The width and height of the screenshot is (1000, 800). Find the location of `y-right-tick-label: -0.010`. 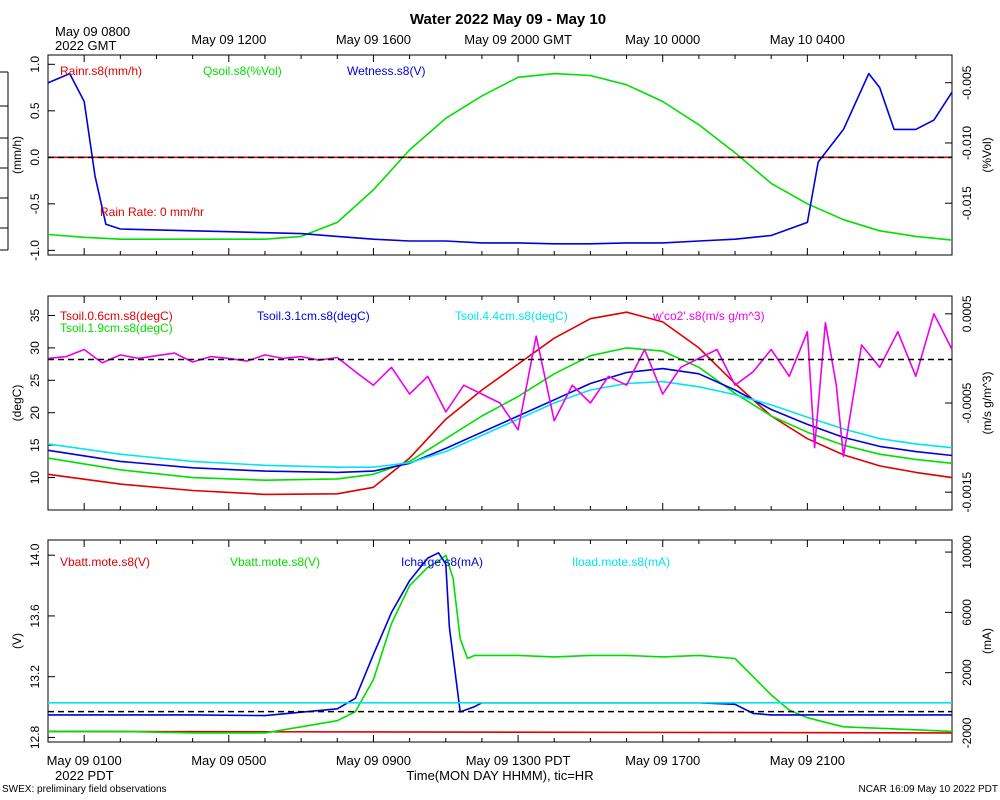

y-right-tick-label: -0.010 is located at coordinates (967, 143).